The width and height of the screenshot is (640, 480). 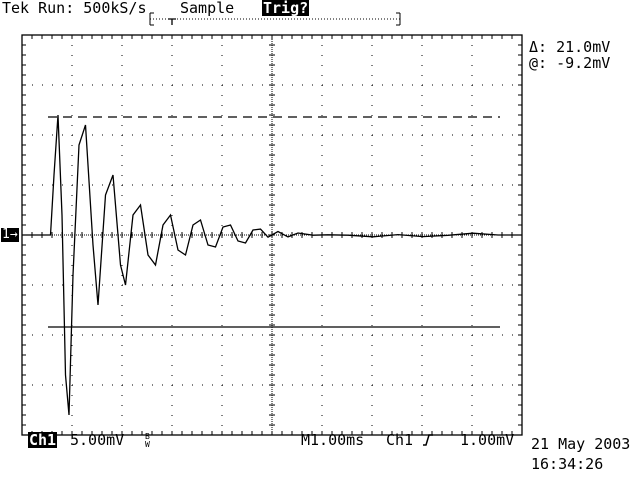 I want to click on capture-date: 21 May 2003, so click(x=581, y=444).